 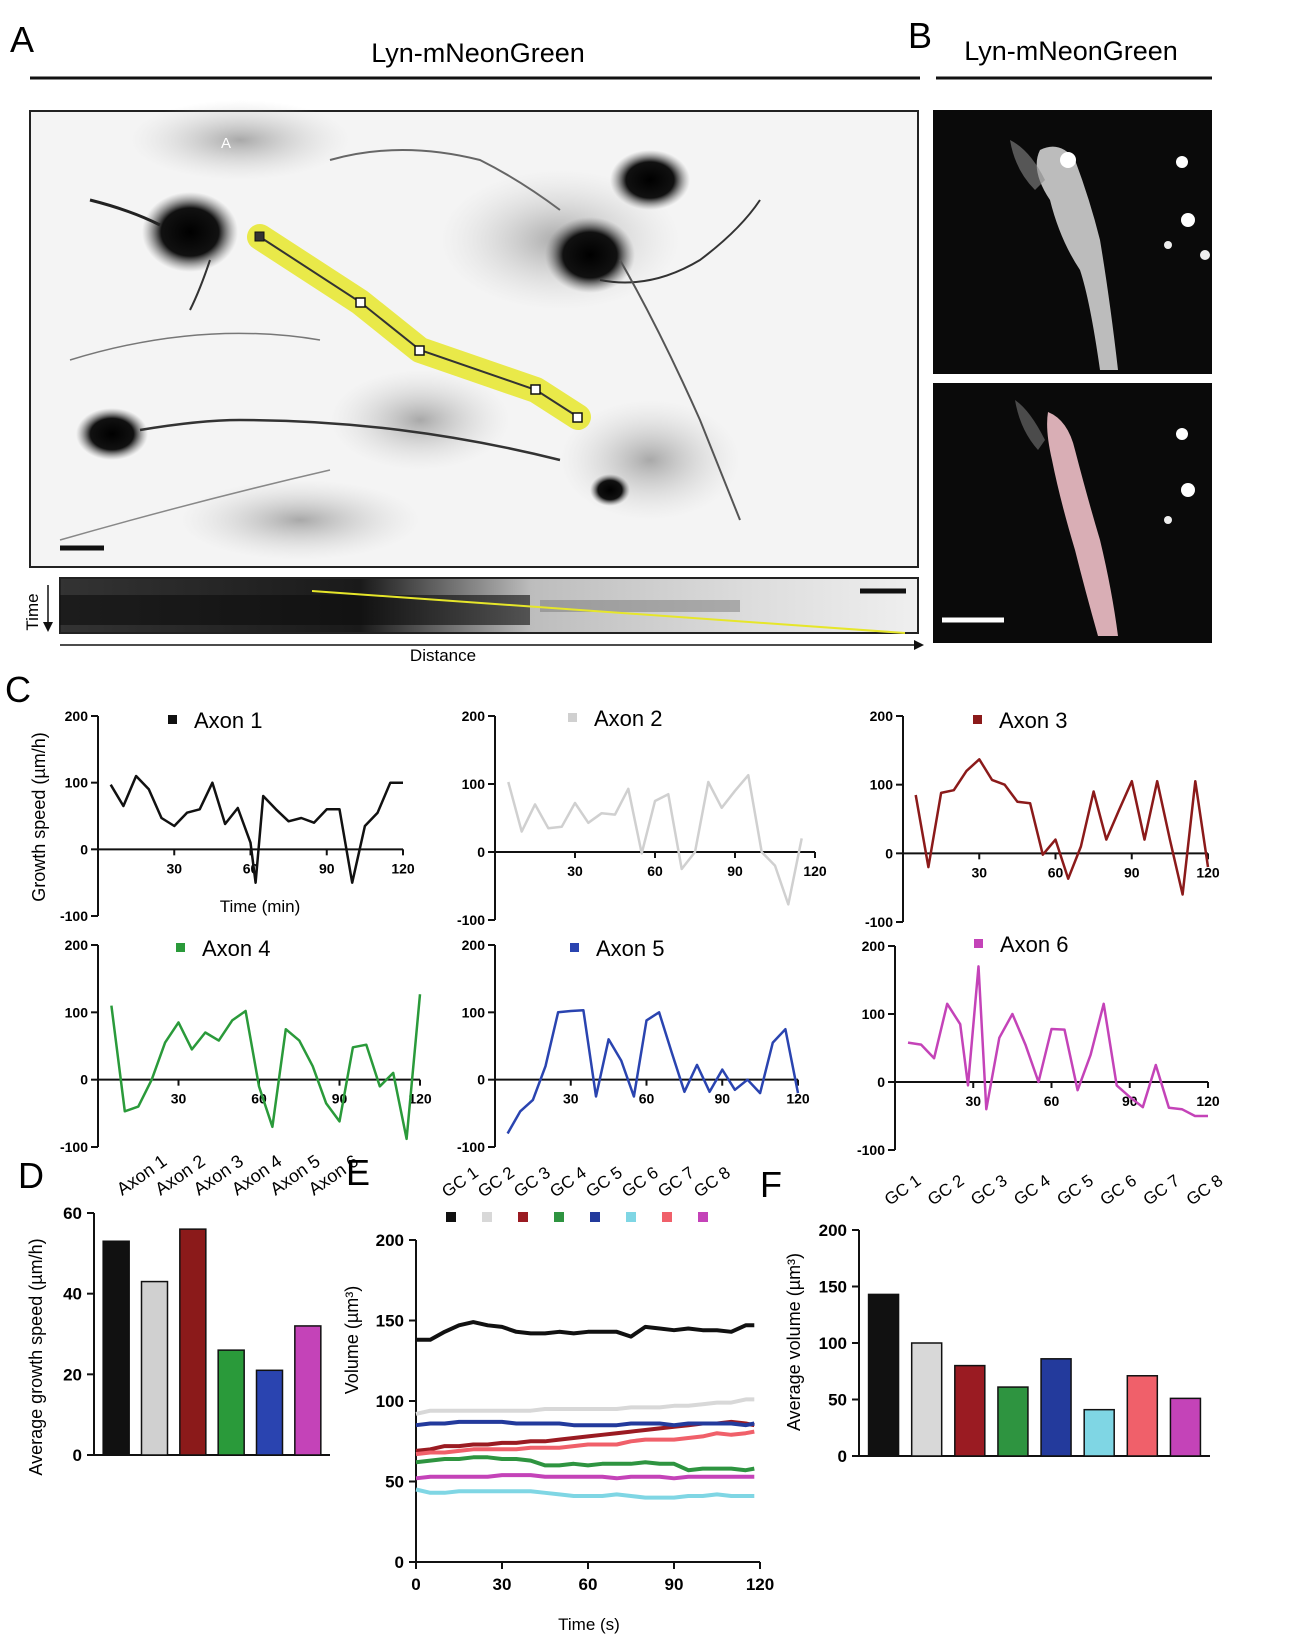 What do you see at coordinates (1118, 1190) in the screenshot?
I see `category-label: GC 6` at bounding box center [1118, 1190].